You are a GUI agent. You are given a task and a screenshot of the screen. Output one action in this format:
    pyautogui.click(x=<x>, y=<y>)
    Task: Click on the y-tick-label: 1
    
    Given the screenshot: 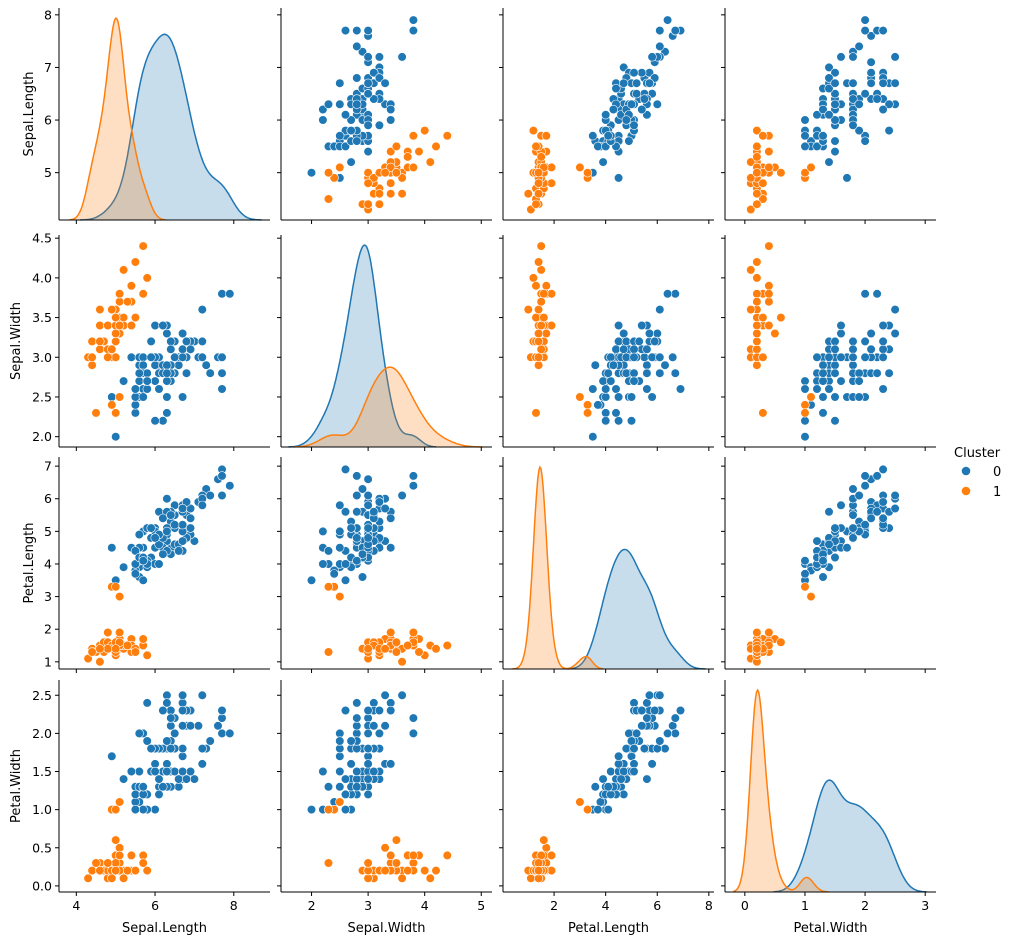 What is the action you would take?
    pyautogui.click(x=48, y=661)
    